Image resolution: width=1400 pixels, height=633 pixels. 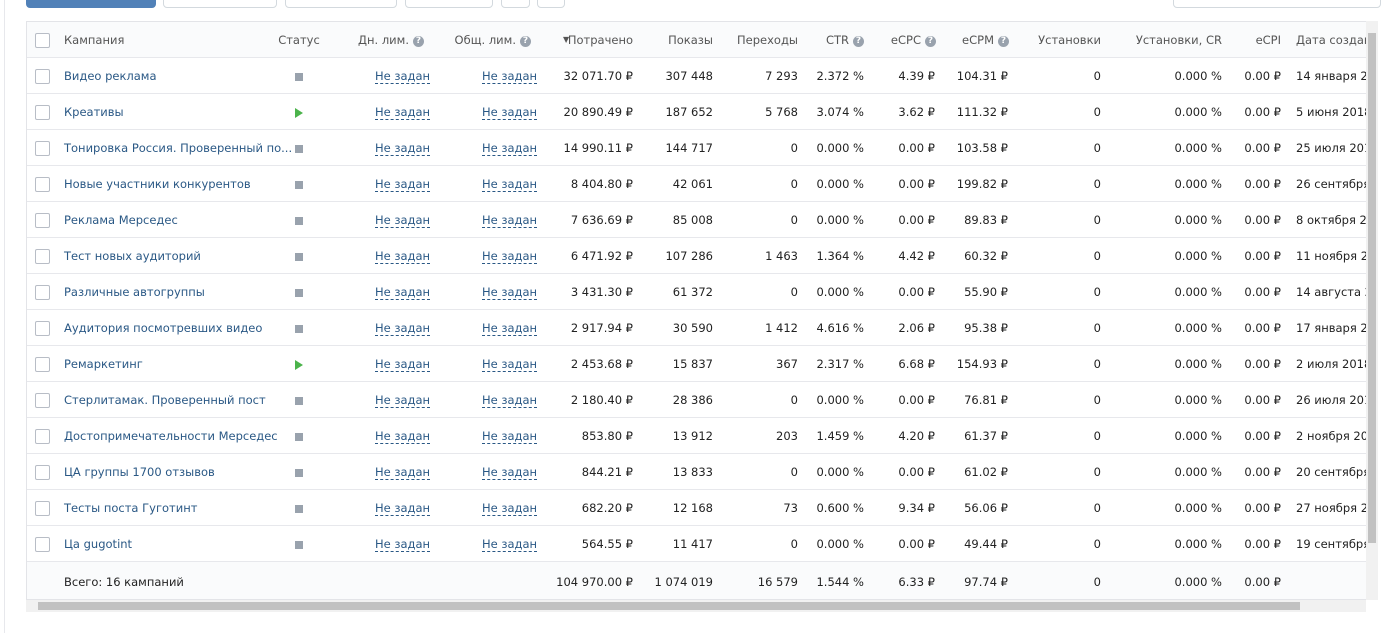 What do you see at coordinates (1268, 40) in the screenshot?
I see `column-header: eCPI` at bounding box center [1268, 40].